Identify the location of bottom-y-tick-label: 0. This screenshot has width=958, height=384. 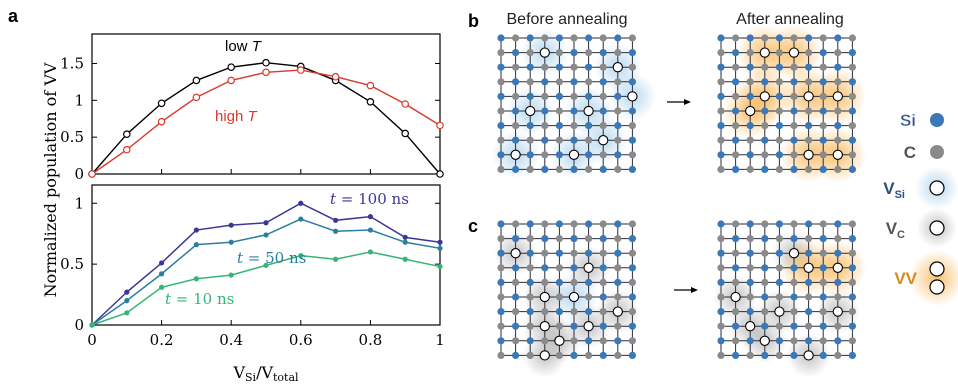
(79, 325).